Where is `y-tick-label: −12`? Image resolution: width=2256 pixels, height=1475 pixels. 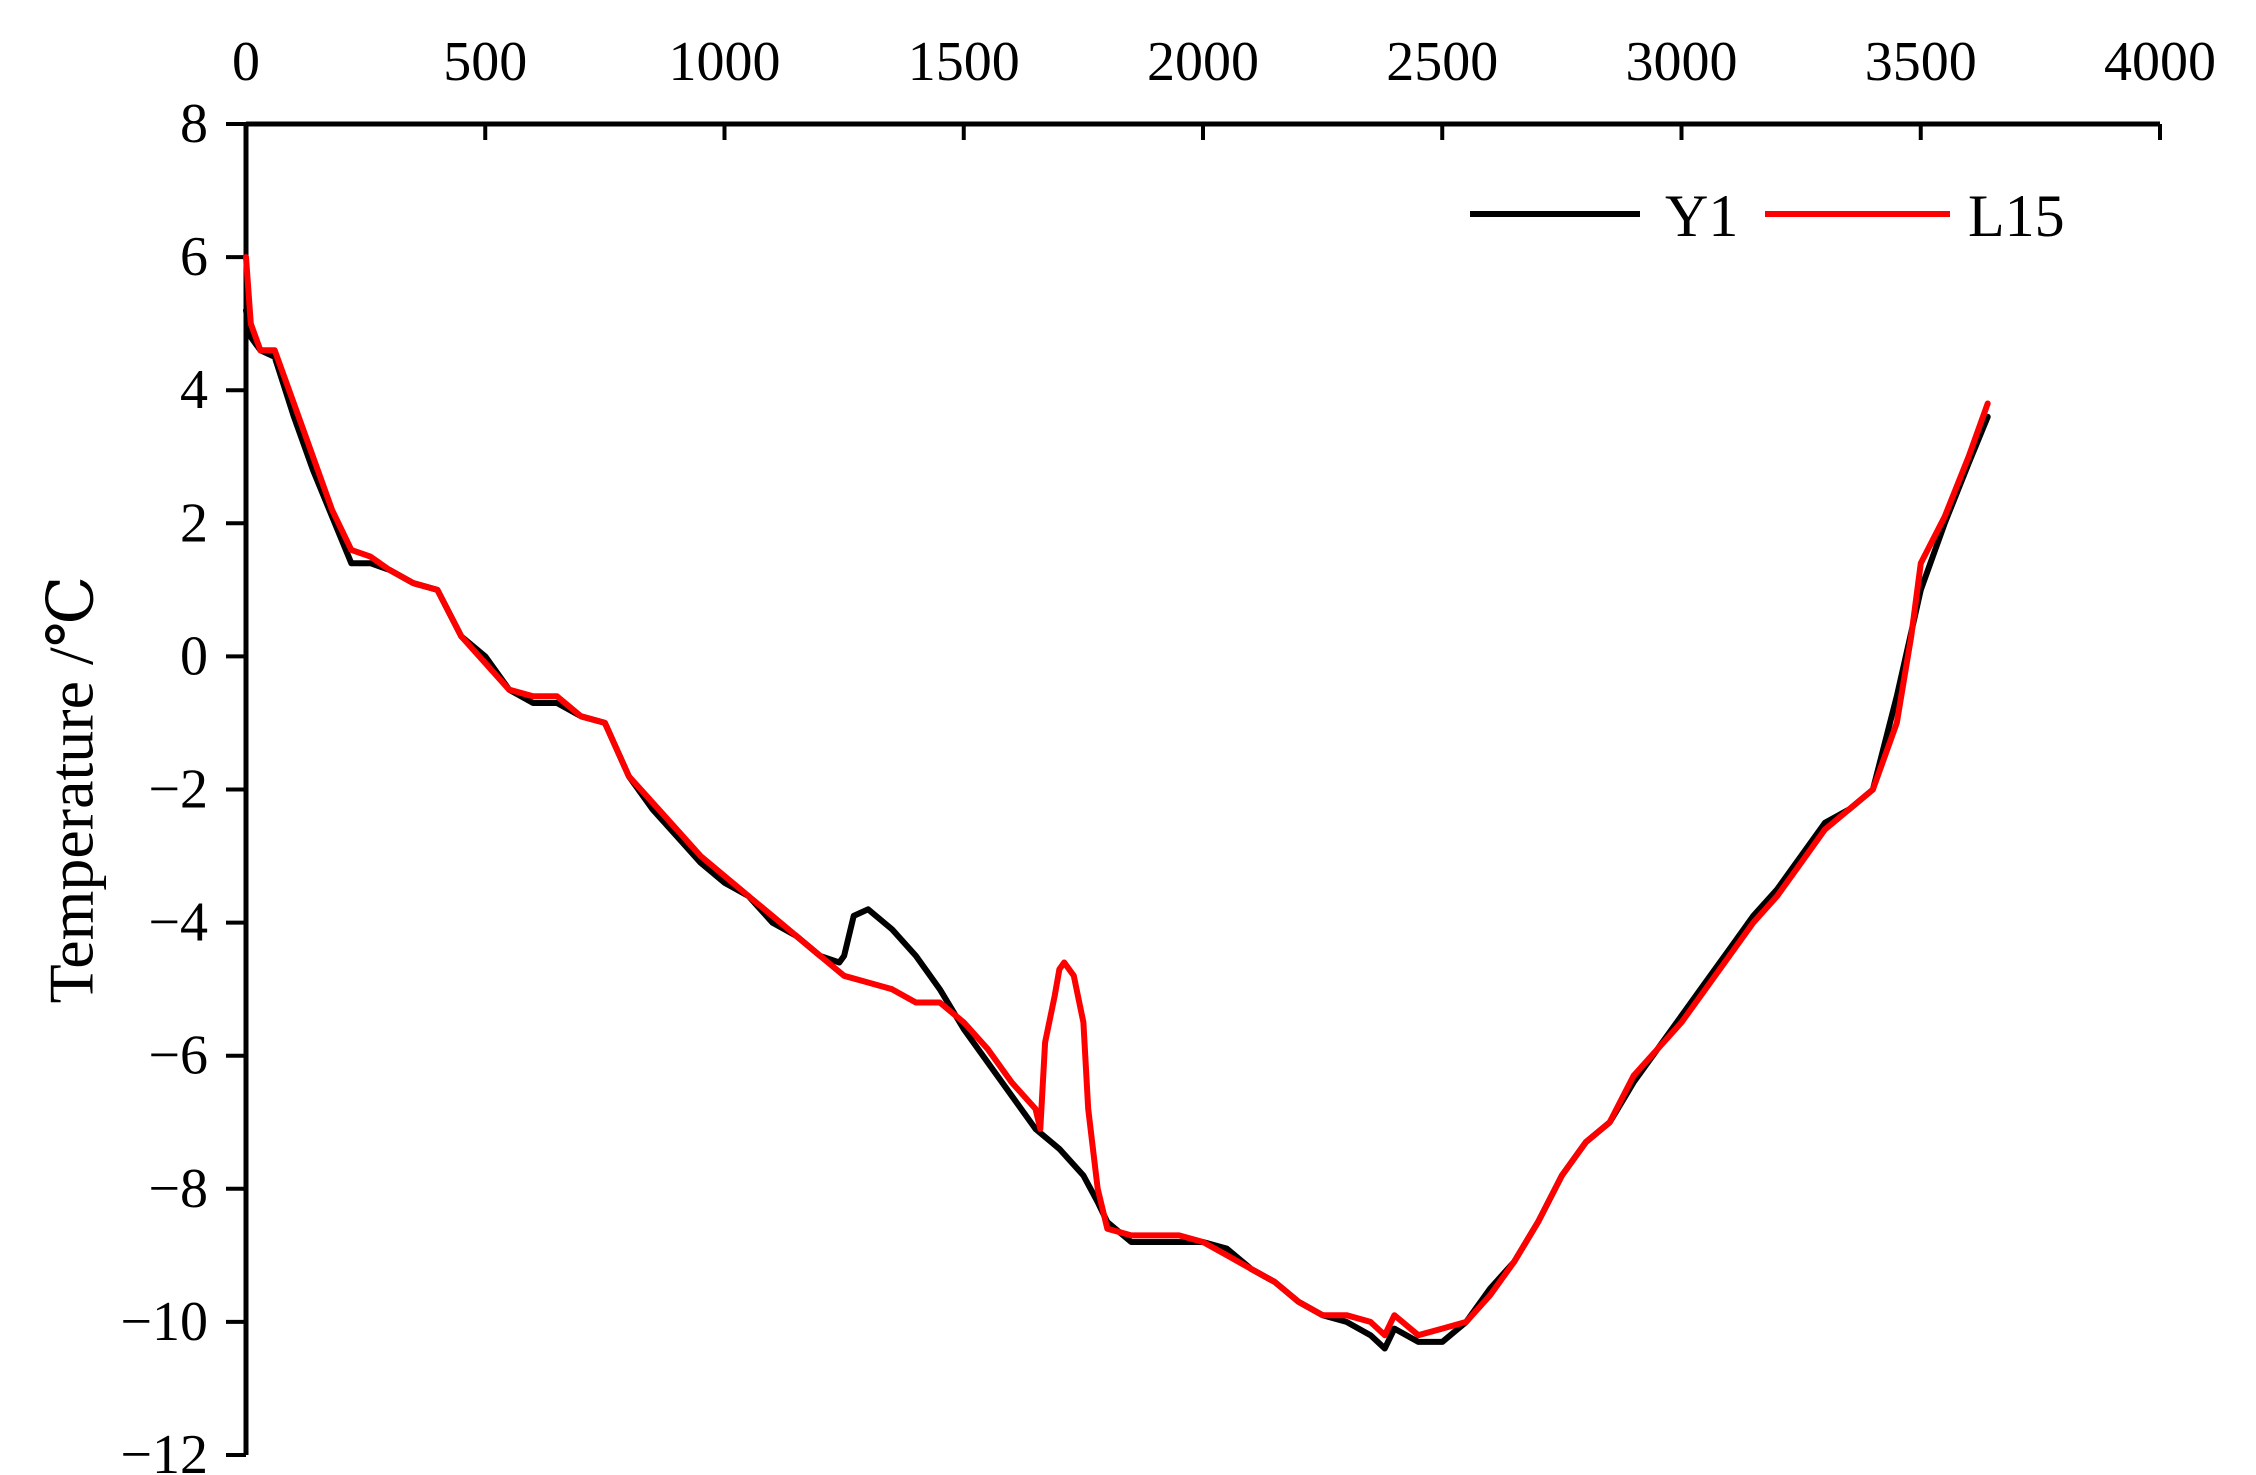 y-tick-label: −12 is located at coordinates (164, 1449).